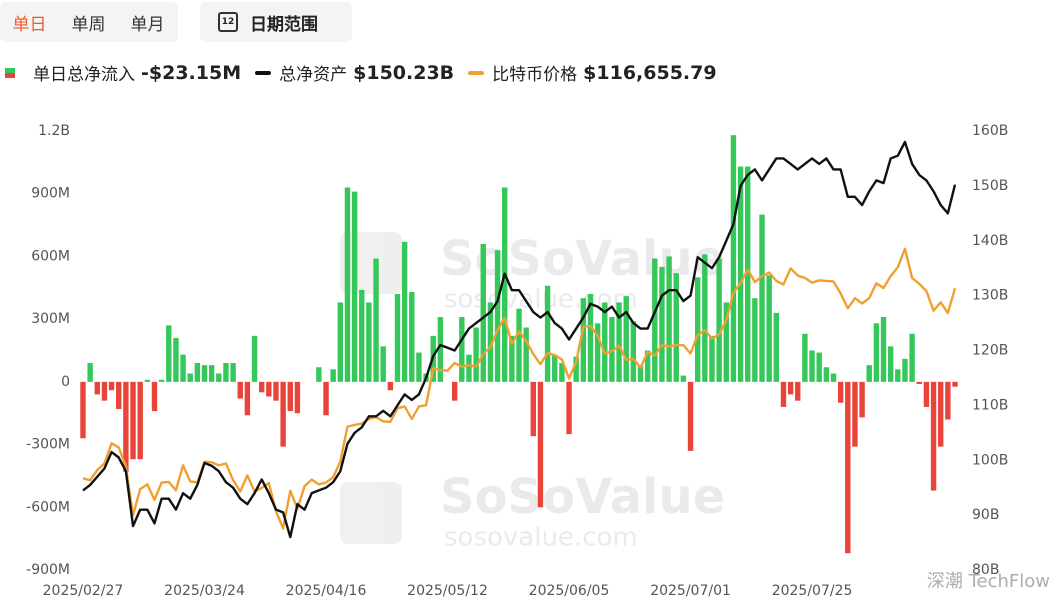 The height and width of the screenshot is (609, 1058). What do you see at coordinates (990, 186) in the screenshot?
I see `y2-tick-label: 150B` at bounding box center [990, 186].